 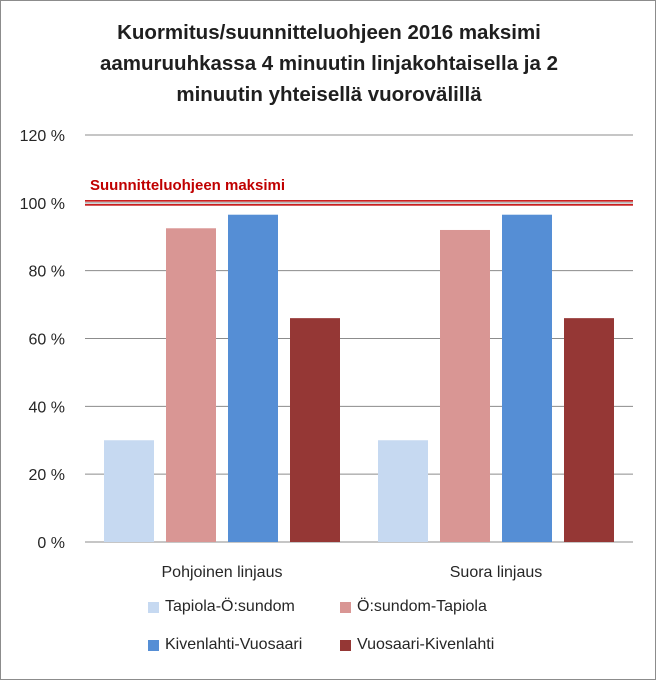 What do you see at coordinates (234, 644) in the screenshot?
I see `legend-label: Kivenlahti-Vuosaari` at bounding box center [234, 644].